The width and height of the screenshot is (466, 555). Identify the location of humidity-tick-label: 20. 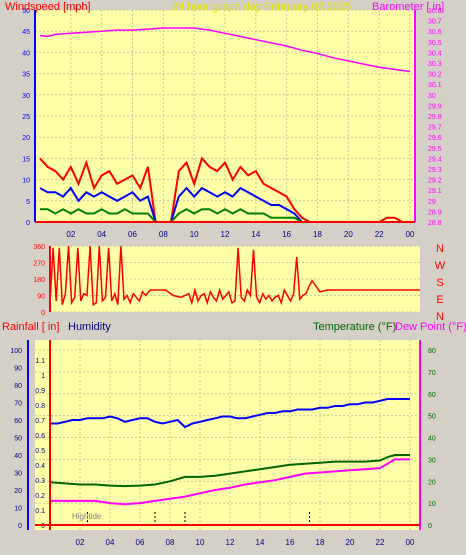
(18, 491).